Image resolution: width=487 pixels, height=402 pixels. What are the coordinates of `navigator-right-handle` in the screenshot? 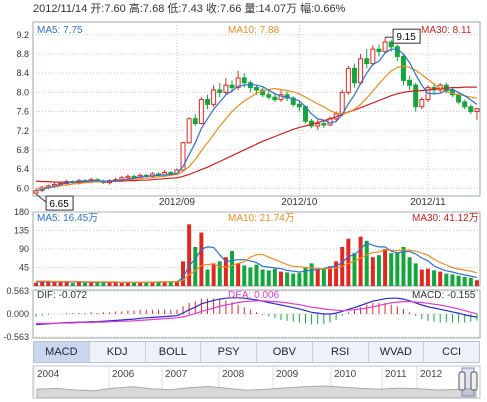 It's located at (474, 381).